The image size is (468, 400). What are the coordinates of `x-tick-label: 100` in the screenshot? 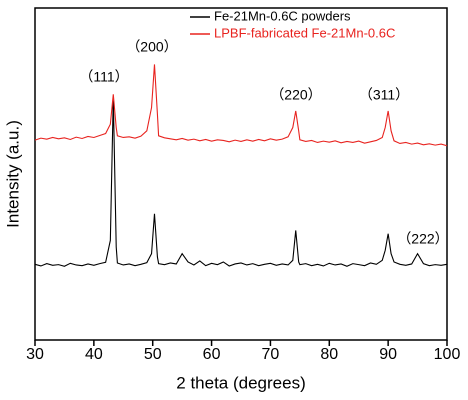 It's located at (447, 354).